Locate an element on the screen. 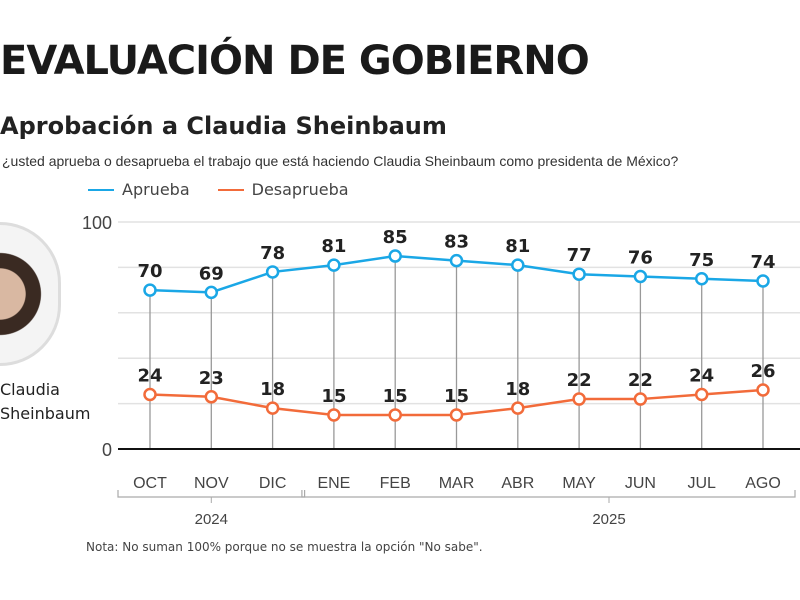  legend-item-aprueba: Aprueba is located at coordinates (139, 189).